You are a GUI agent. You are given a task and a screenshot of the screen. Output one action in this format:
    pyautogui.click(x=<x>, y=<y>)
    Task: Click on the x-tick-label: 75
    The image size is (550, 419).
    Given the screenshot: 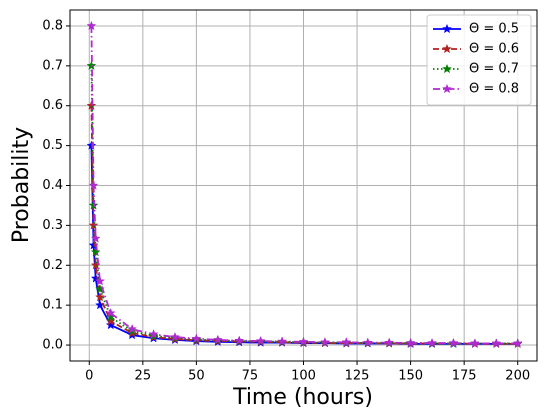 What is the action you would take?
    pyautogui.click(x=250, y=376)
    